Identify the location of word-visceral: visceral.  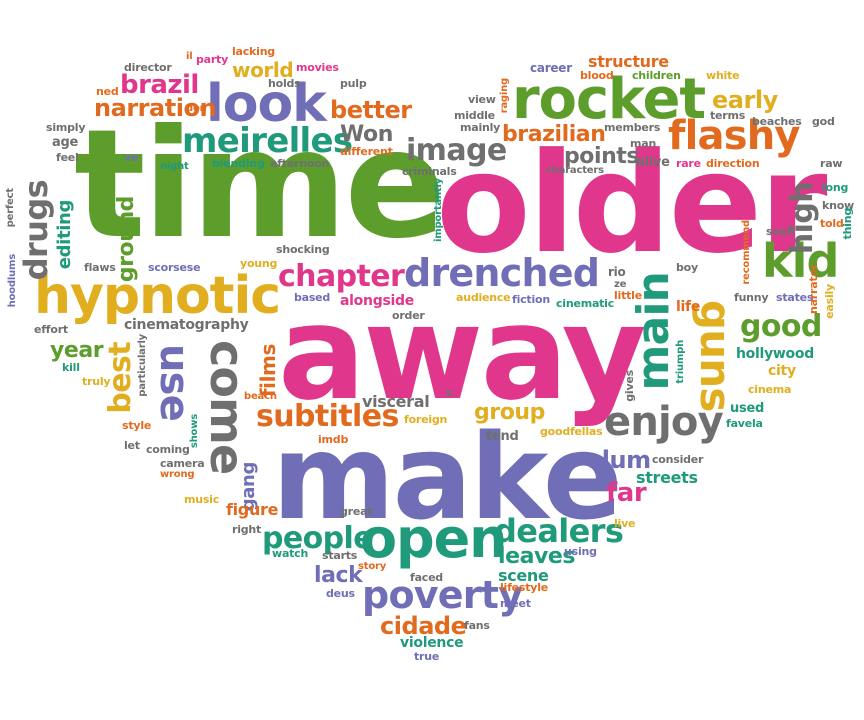
(396, 401).